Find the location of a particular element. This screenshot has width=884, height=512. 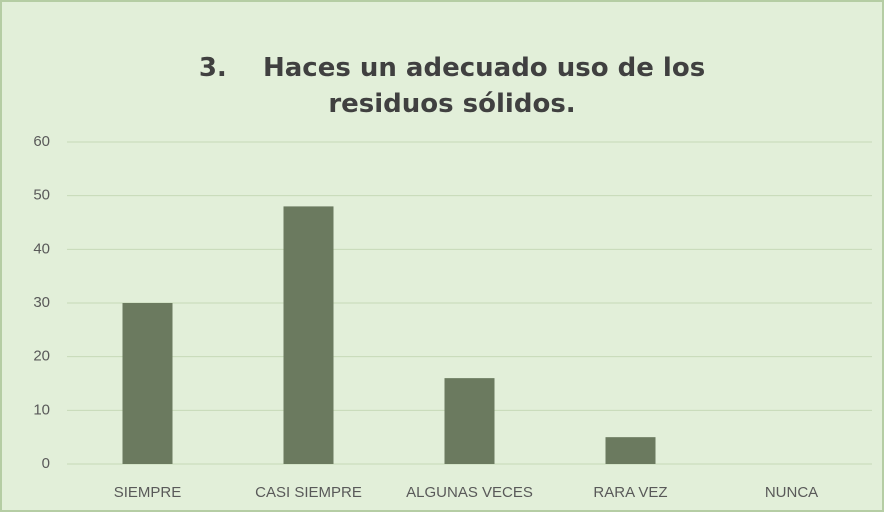

y-tick-label: 60 is located at coordinates (41, 141).